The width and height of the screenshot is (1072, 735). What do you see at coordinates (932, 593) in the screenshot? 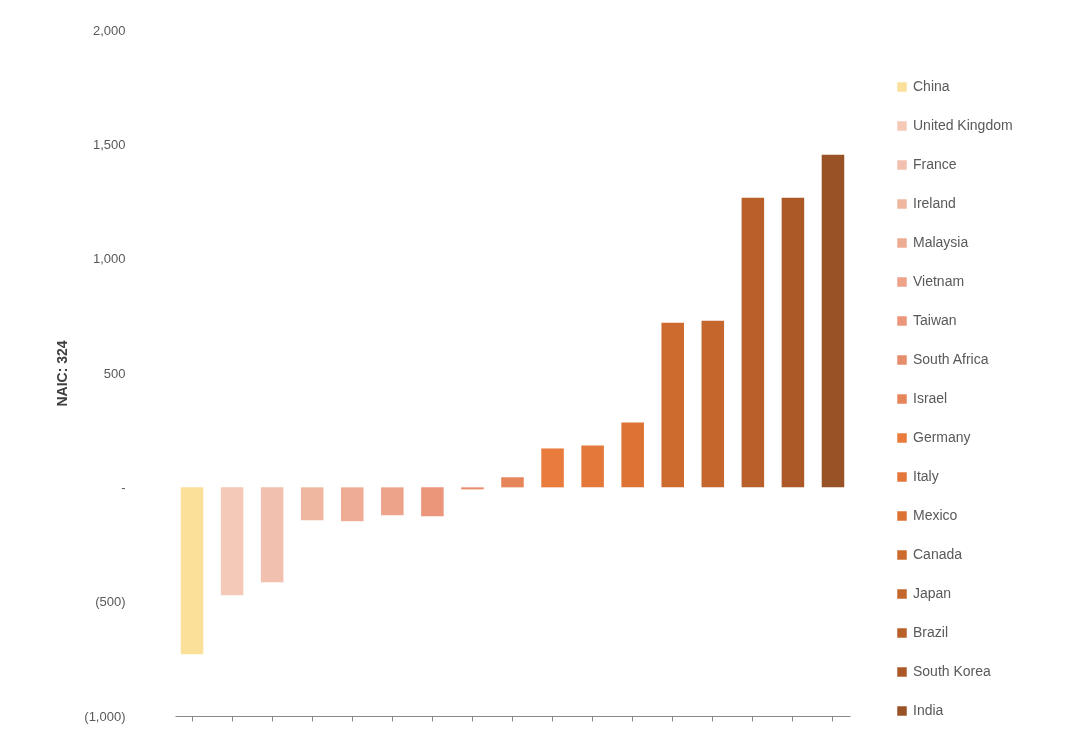
I see `legend-label: Japan` at bounding box center [932, 593].